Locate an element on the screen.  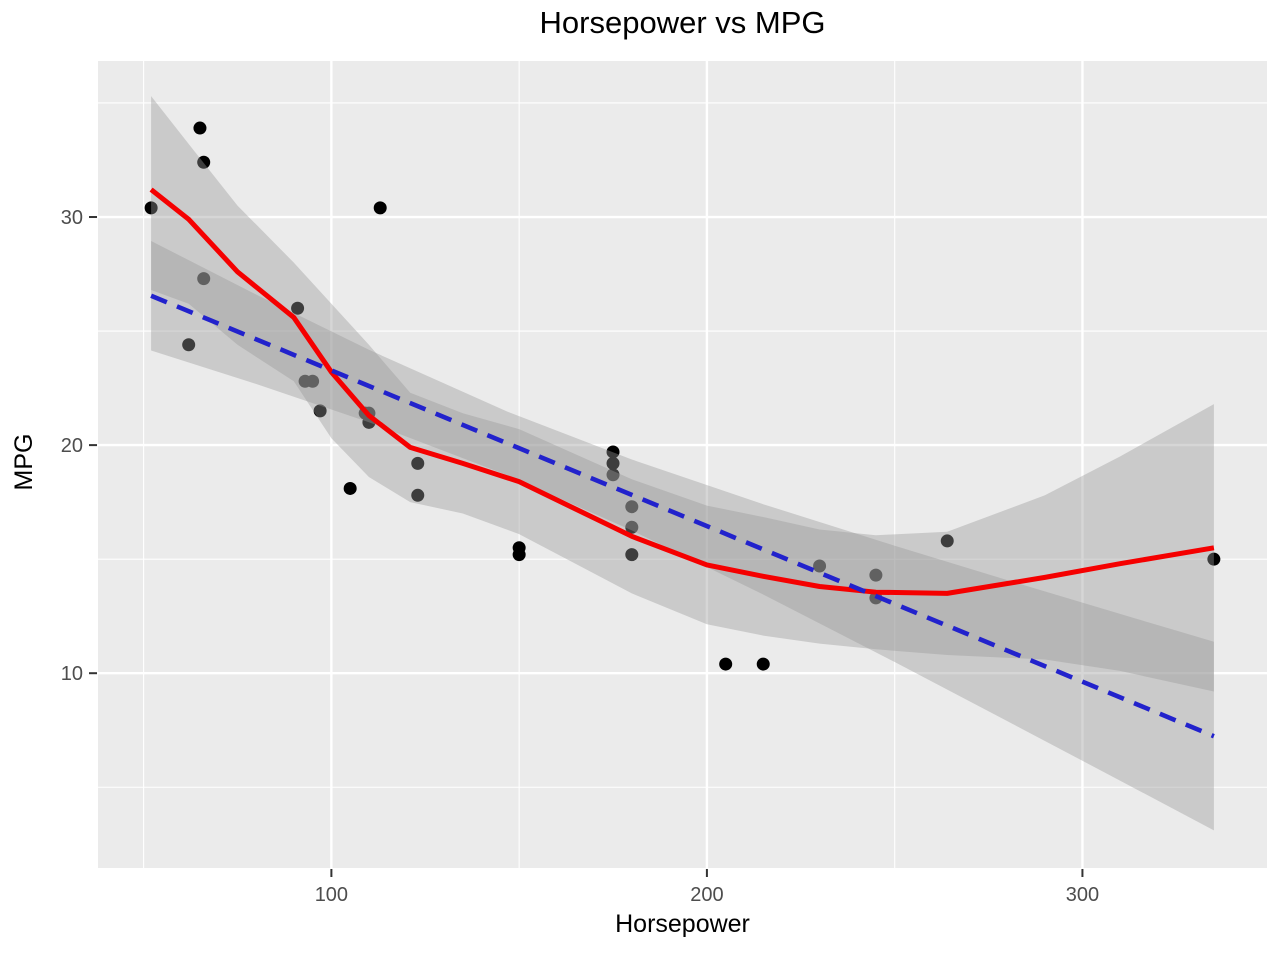
y-tick-label: 20 is located at coordinates (72, 446).